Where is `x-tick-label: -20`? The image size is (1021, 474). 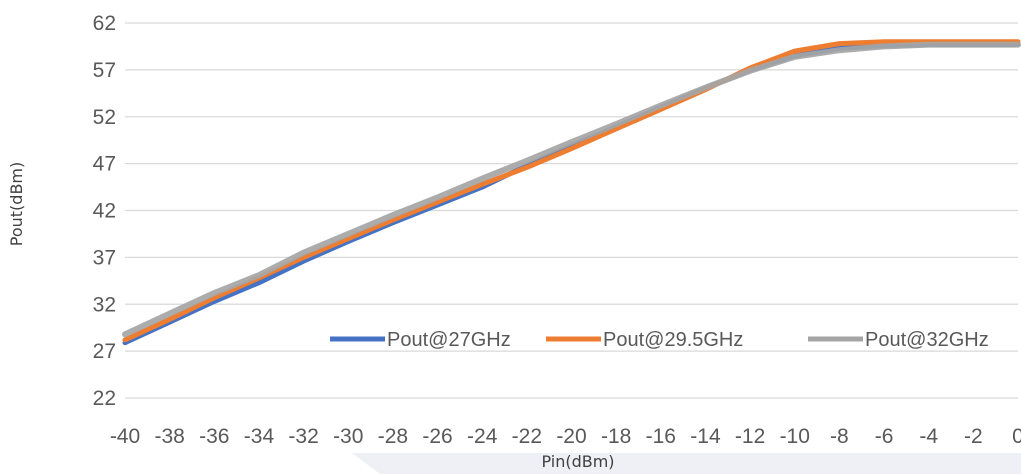 x-tick-label: -20 is located at coordinates (571, 436).